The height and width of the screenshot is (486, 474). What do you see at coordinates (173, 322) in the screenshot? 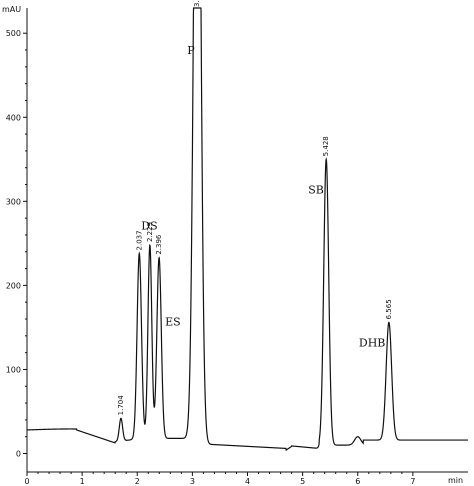
I see `peak-name: ES` at bounding box center [173, 322].